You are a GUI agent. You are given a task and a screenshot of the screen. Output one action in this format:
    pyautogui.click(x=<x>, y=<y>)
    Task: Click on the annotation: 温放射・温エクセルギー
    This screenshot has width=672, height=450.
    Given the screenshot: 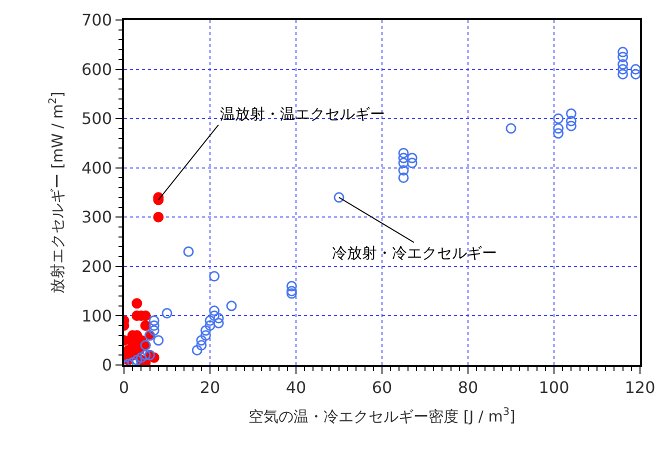 What is the action you would take?
    pyautogui.click(x=302, y=114)
    